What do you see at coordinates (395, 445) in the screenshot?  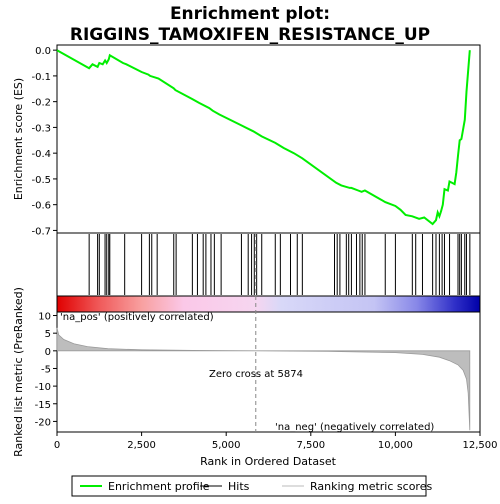 I see `ranked-x-tick-label: 10,000` at bounding box center [395, 445].